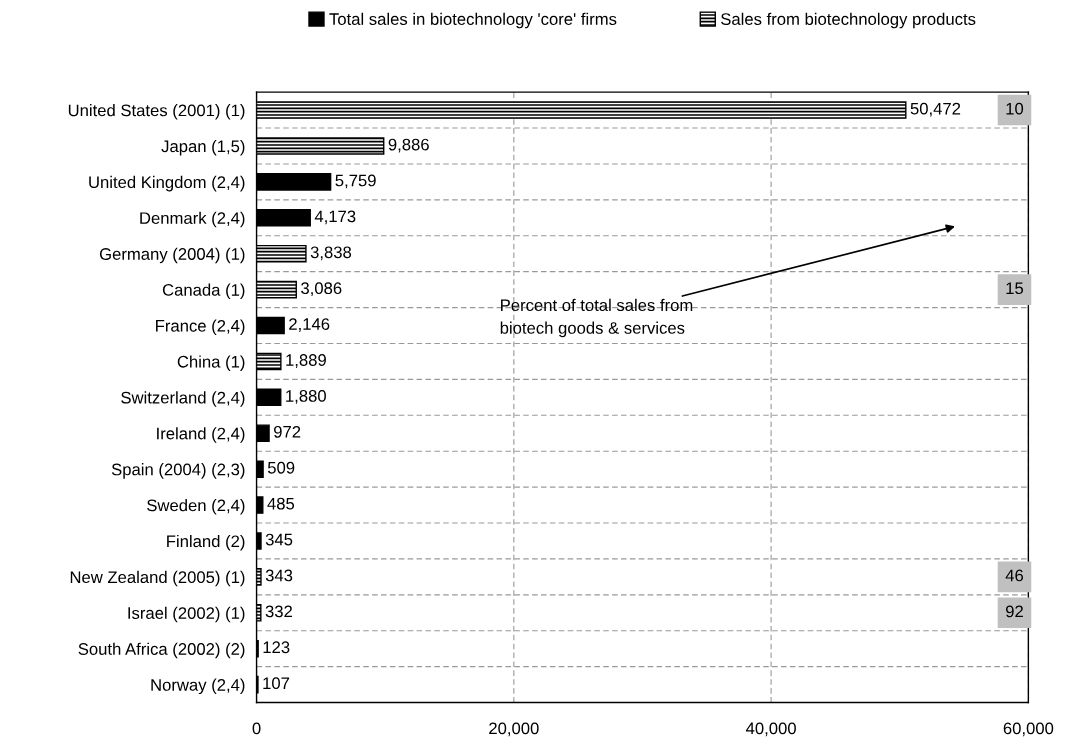 The width and height of the screenshot is (1069, 749). What do you see at coordinates (309, 325) in the screenshot?
I see `data-label: 2,146` at bounding box center [309, 325].